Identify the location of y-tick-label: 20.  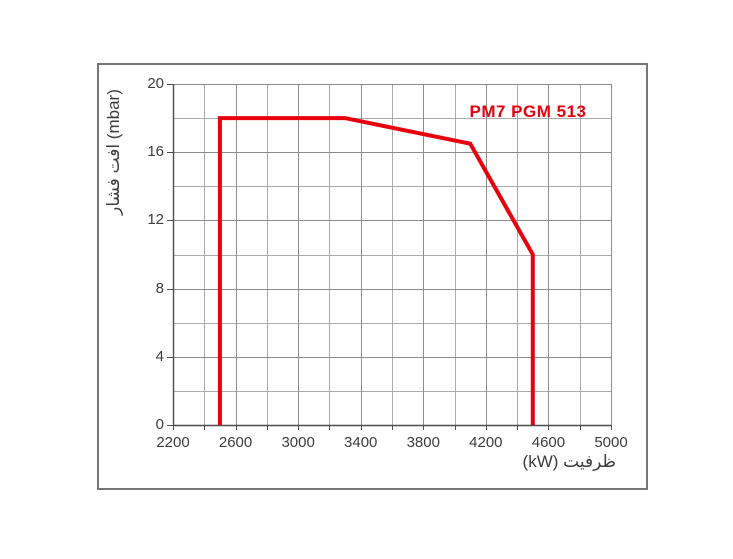
(155, 83).